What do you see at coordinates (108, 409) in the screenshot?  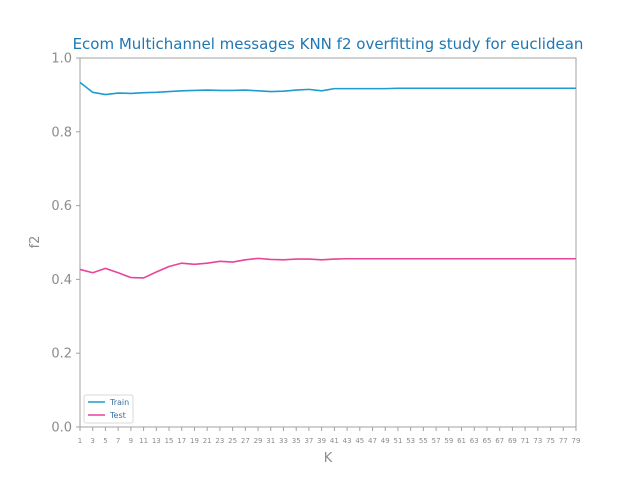 I see `legend: Train Test` at bounding box center [108, 409].